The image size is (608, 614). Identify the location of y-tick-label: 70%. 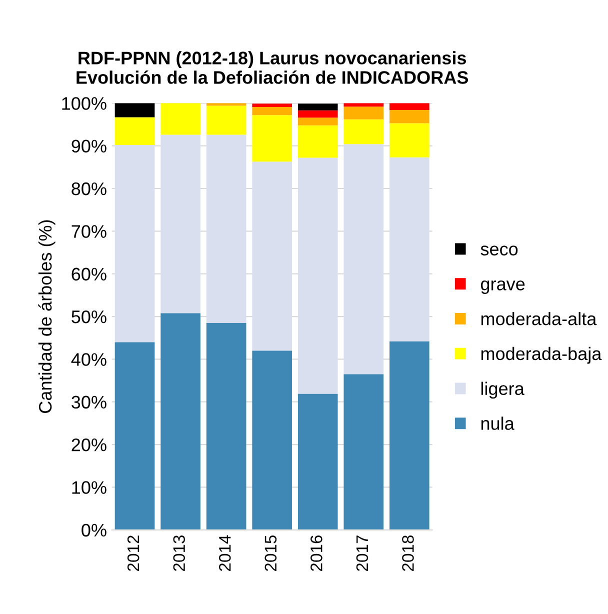
(89, 231).